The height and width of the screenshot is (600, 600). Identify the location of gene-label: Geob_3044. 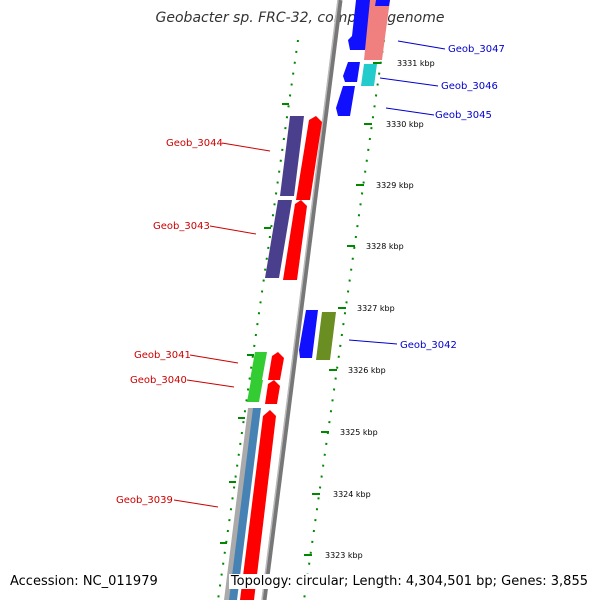
(194, 143).